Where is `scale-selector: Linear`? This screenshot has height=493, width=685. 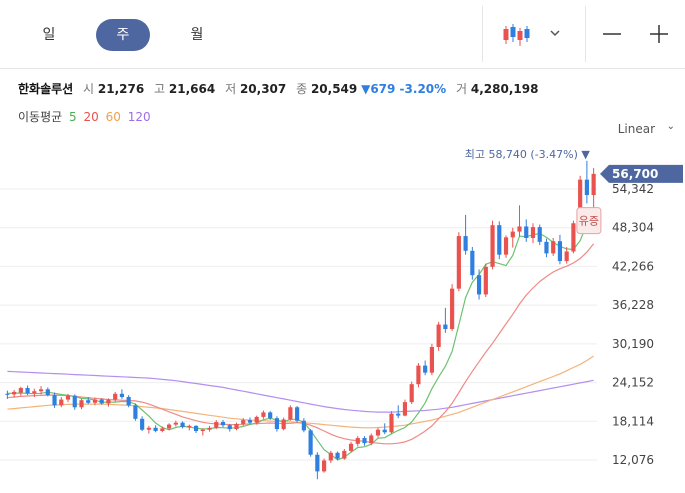
scale-selector: Linear is located at coordinates (636, 129).